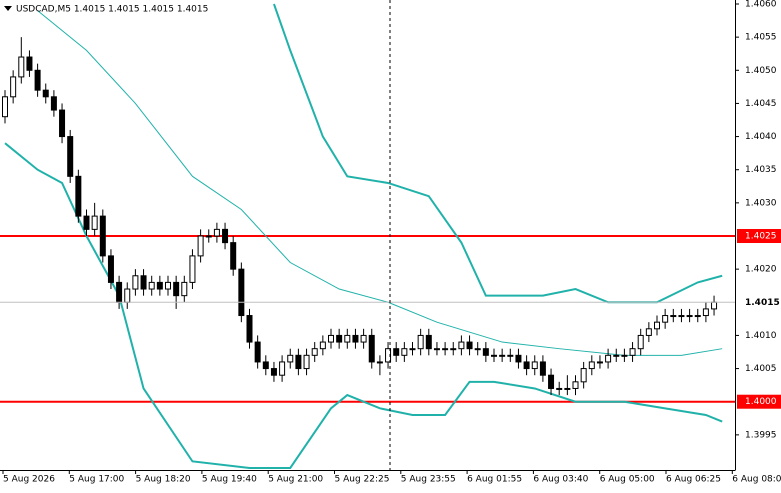 This screenshot has height=493, width=781. I want to click on y-tick-label: 1.4005, so click(761, 369).